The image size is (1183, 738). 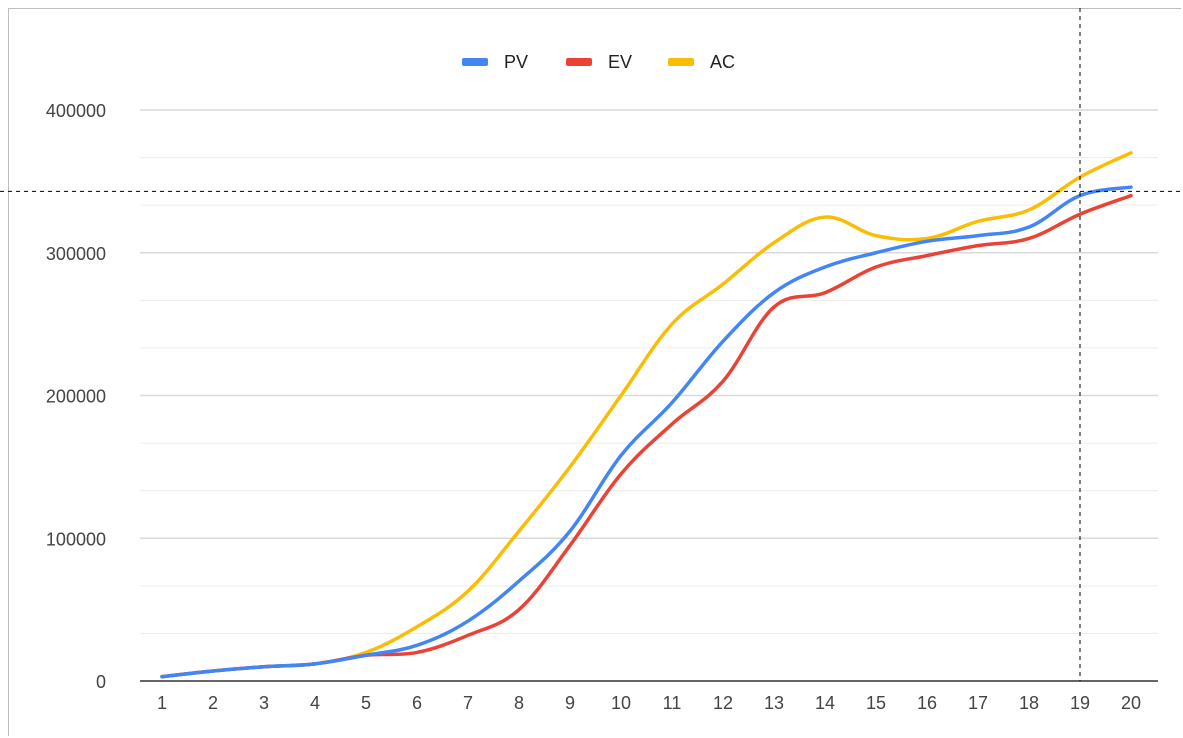 I want to click on x-tick-label: 16, so click(x=927, y=703).